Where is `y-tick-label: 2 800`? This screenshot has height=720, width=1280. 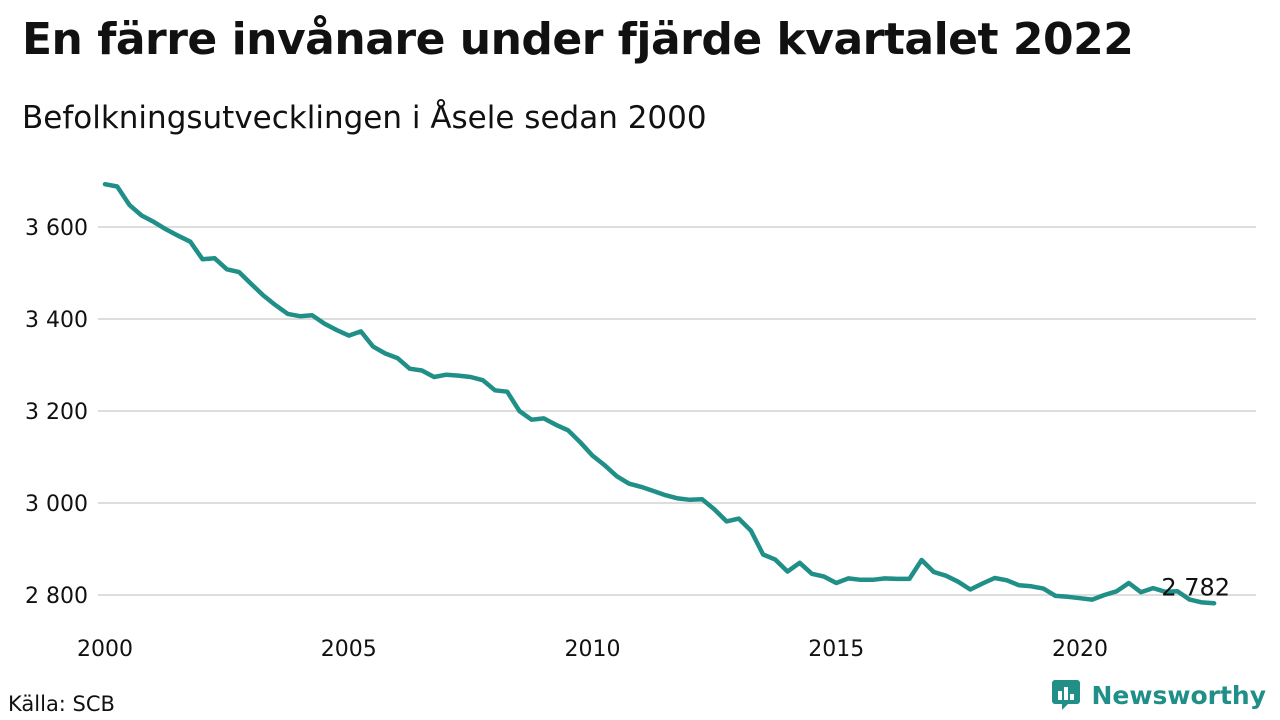 y-tick-label: 2 800 is located at coordinates (56, 596).